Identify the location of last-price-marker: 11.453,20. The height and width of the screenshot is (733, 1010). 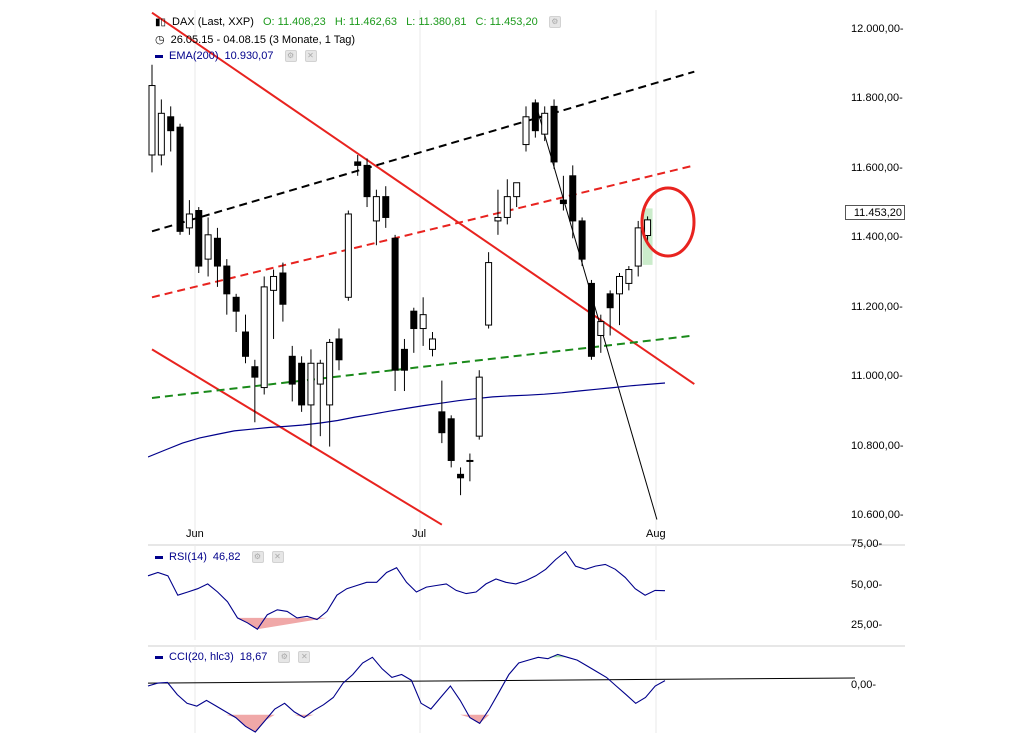
(875, 212).